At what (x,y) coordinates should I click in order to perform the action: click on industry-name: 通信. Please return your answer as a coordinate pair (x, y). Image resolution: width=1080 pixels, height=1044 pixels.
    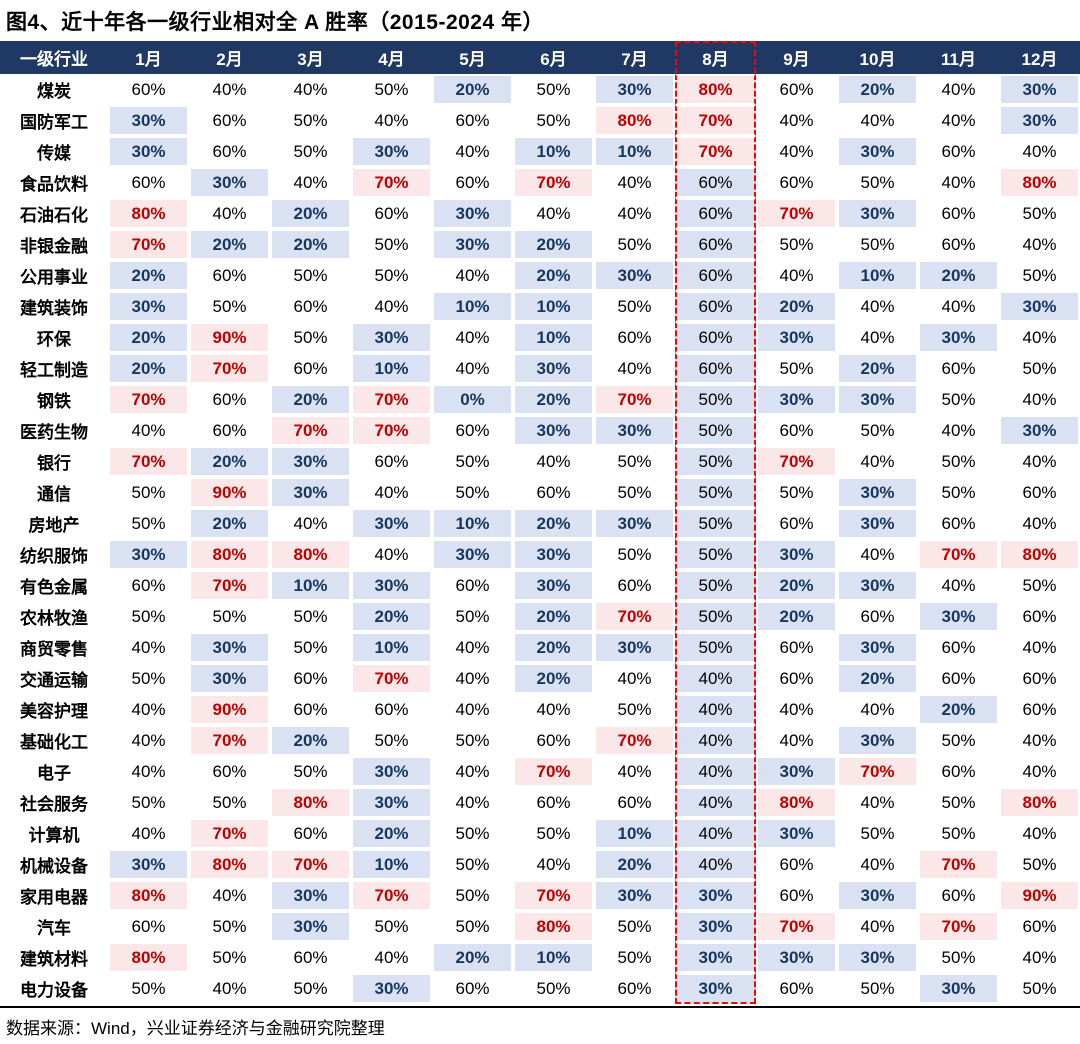
    Looking at the image, I should click on (54, 492).